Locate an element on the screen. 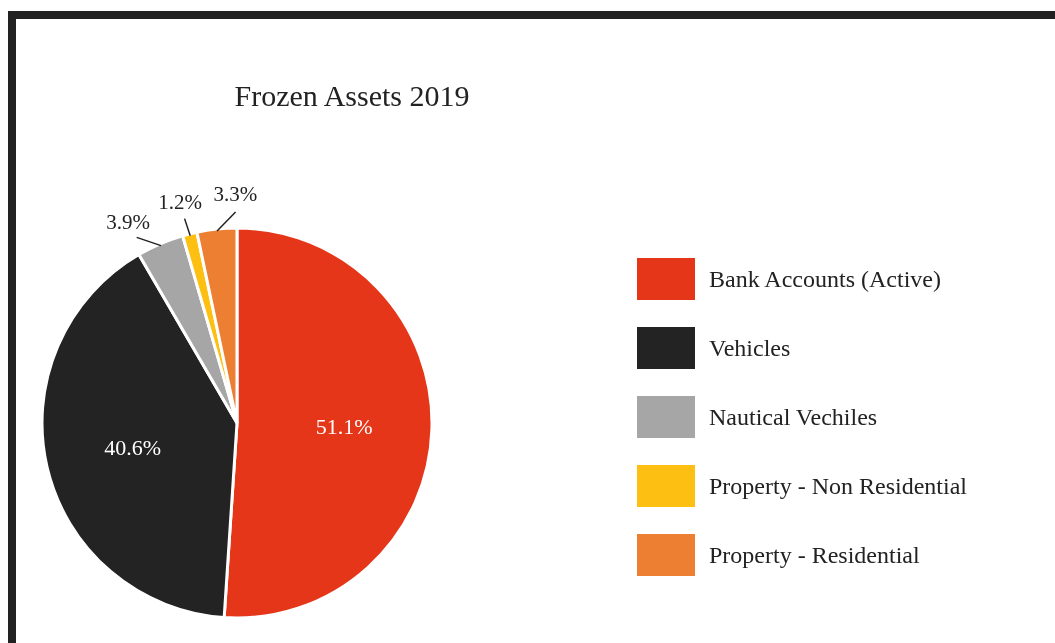 This screenshot has height=643, width=1055. legend-label: Bank Accounts (Active) is located at coordinates (825, 279).